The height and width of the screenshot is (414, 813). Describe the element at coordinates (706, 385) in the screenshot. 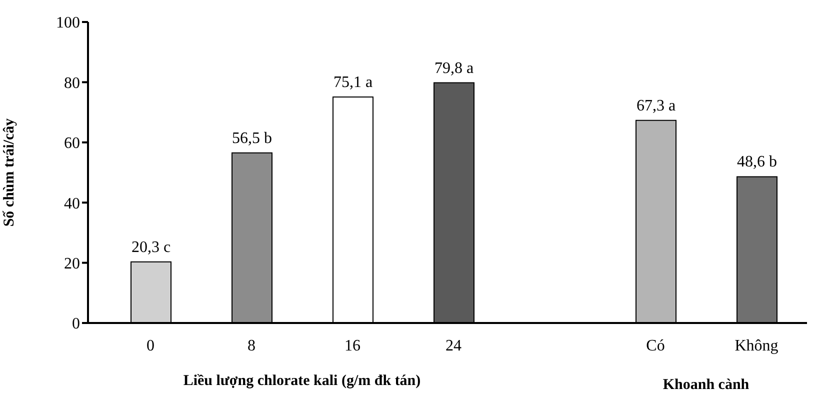

I see `text: Khoanh cành` at that location.